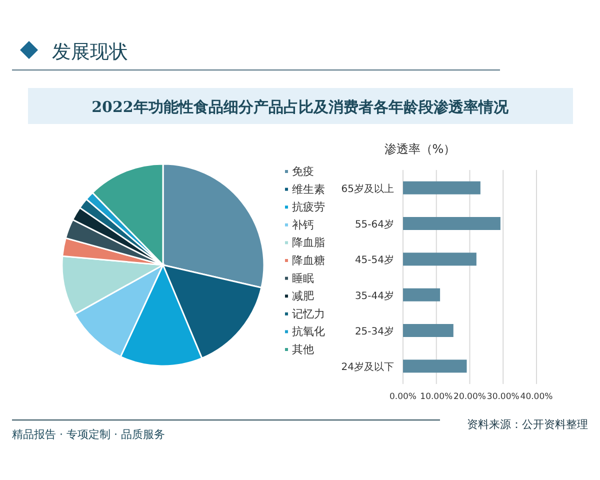 The height and width of the screenshot is (480, 600). I want to click on y-tick-label: 35-44岁, so click(374, 296).